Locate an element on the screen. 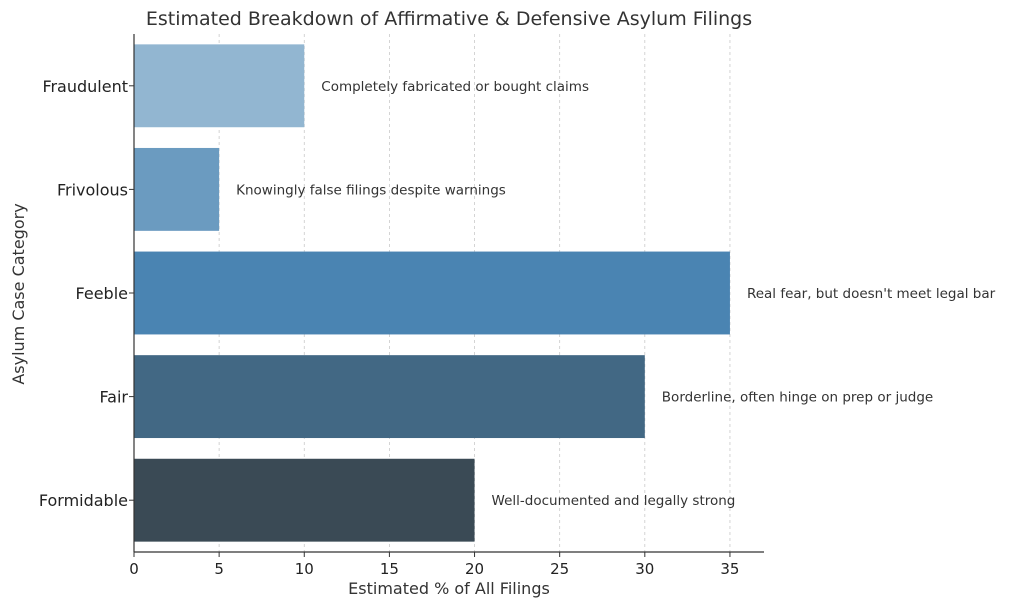  x-tick-label-35: 35 is located at coordinates (729, 569).